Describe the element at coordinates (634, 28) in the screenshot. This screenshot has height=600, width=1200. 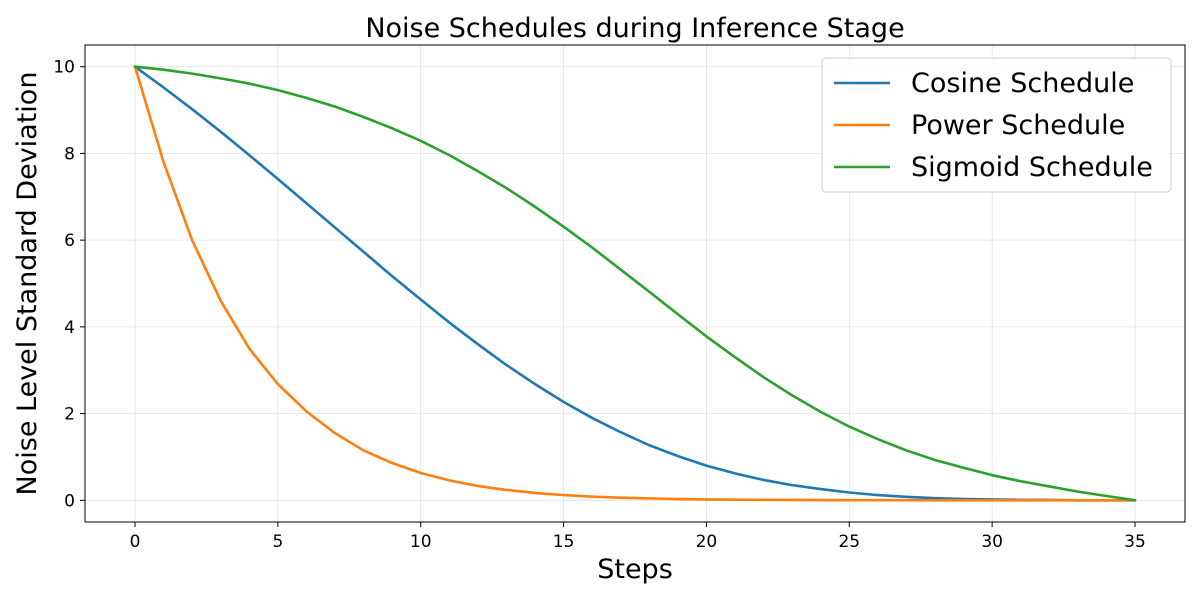
I see `chart-title: Noise Schedules during Inference Stage` at that location.